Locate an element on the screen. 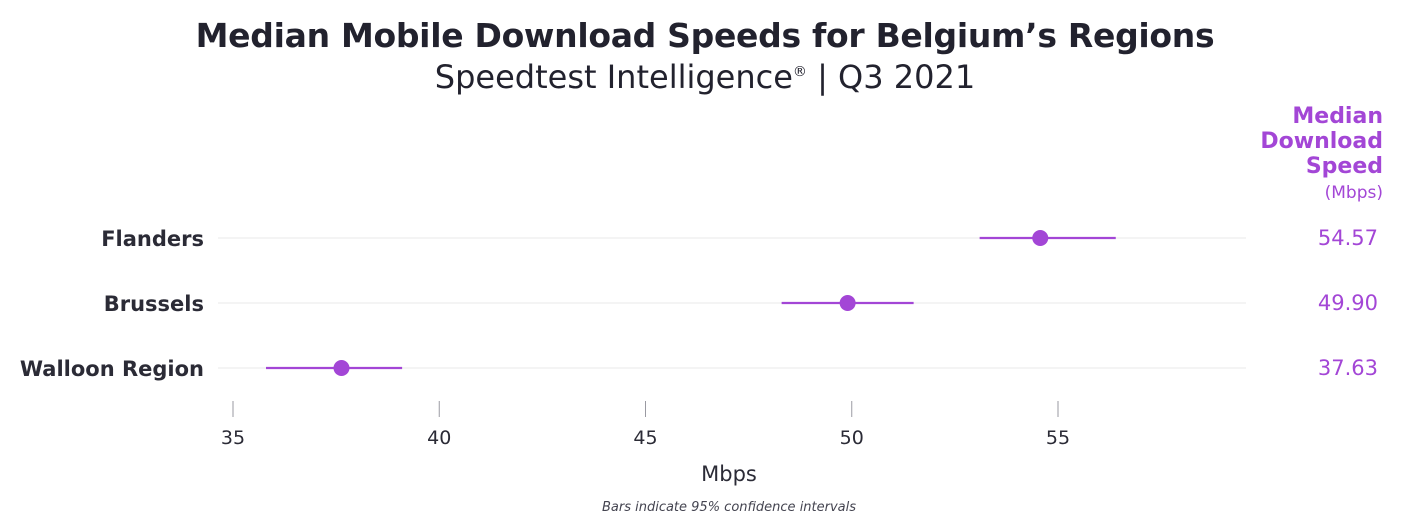 Image resolution: width=1410 pixels, height=523 pixels. value-header-line: (Mbps) is located at coordinates (1354, 193).